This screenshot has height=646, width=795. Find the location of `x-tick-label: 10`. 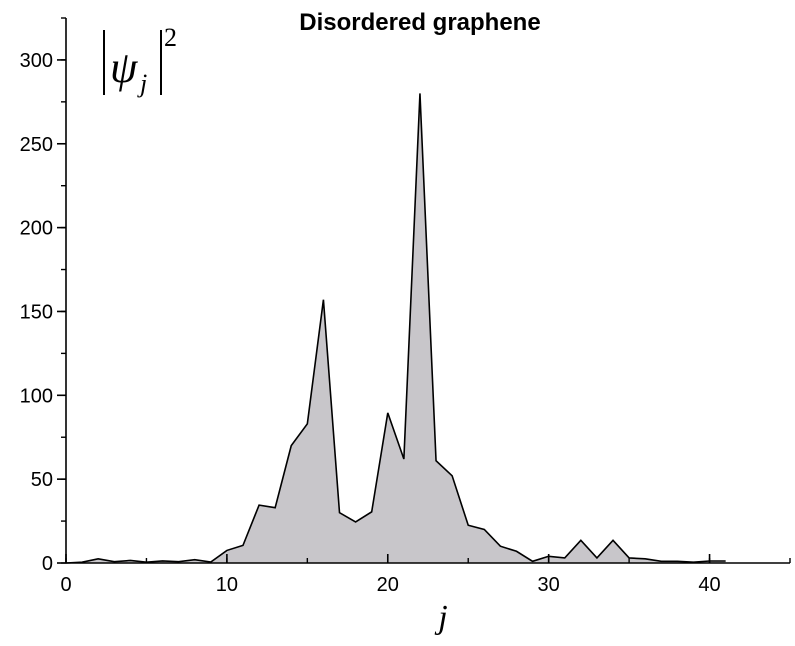

x-tick-label: 10 is located at coordinates (227, 585).